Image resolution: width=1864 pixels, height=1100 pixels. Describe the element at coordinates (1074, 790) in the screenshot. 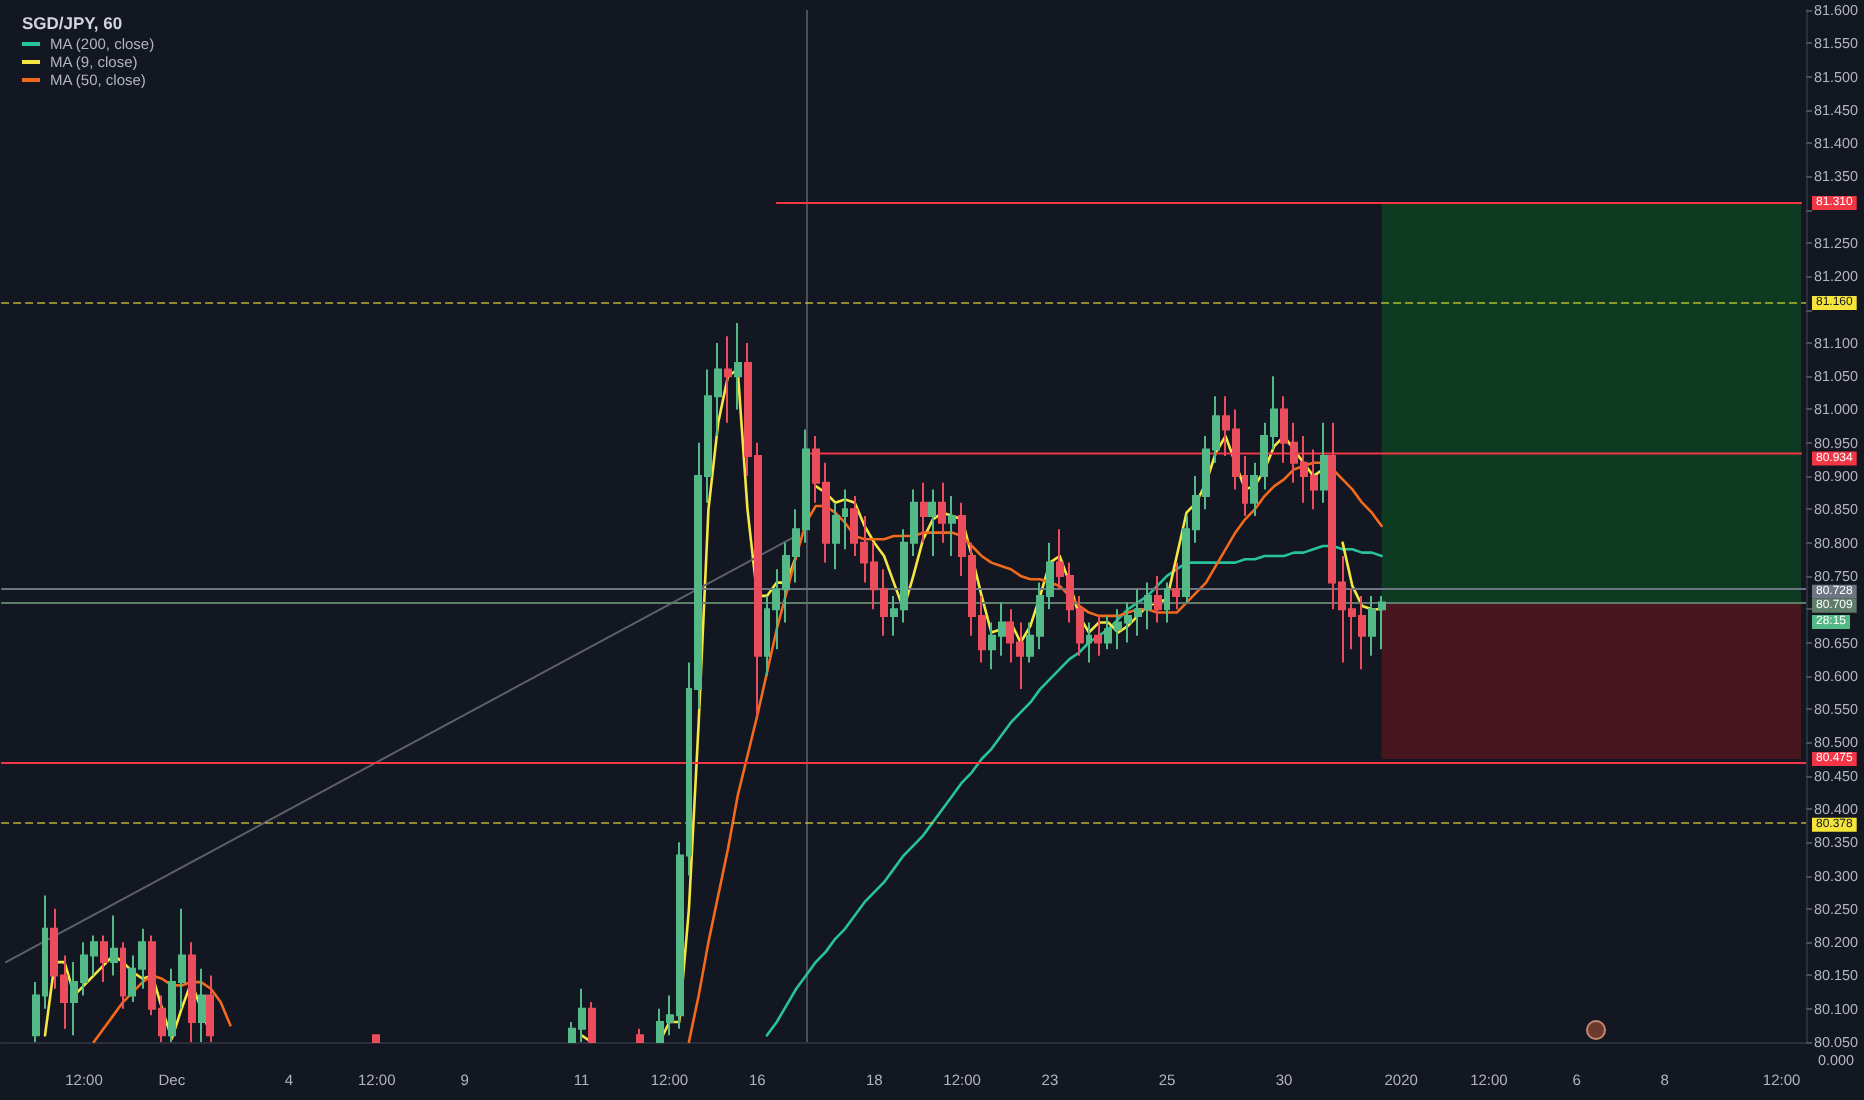

I see `line-series` at that location.